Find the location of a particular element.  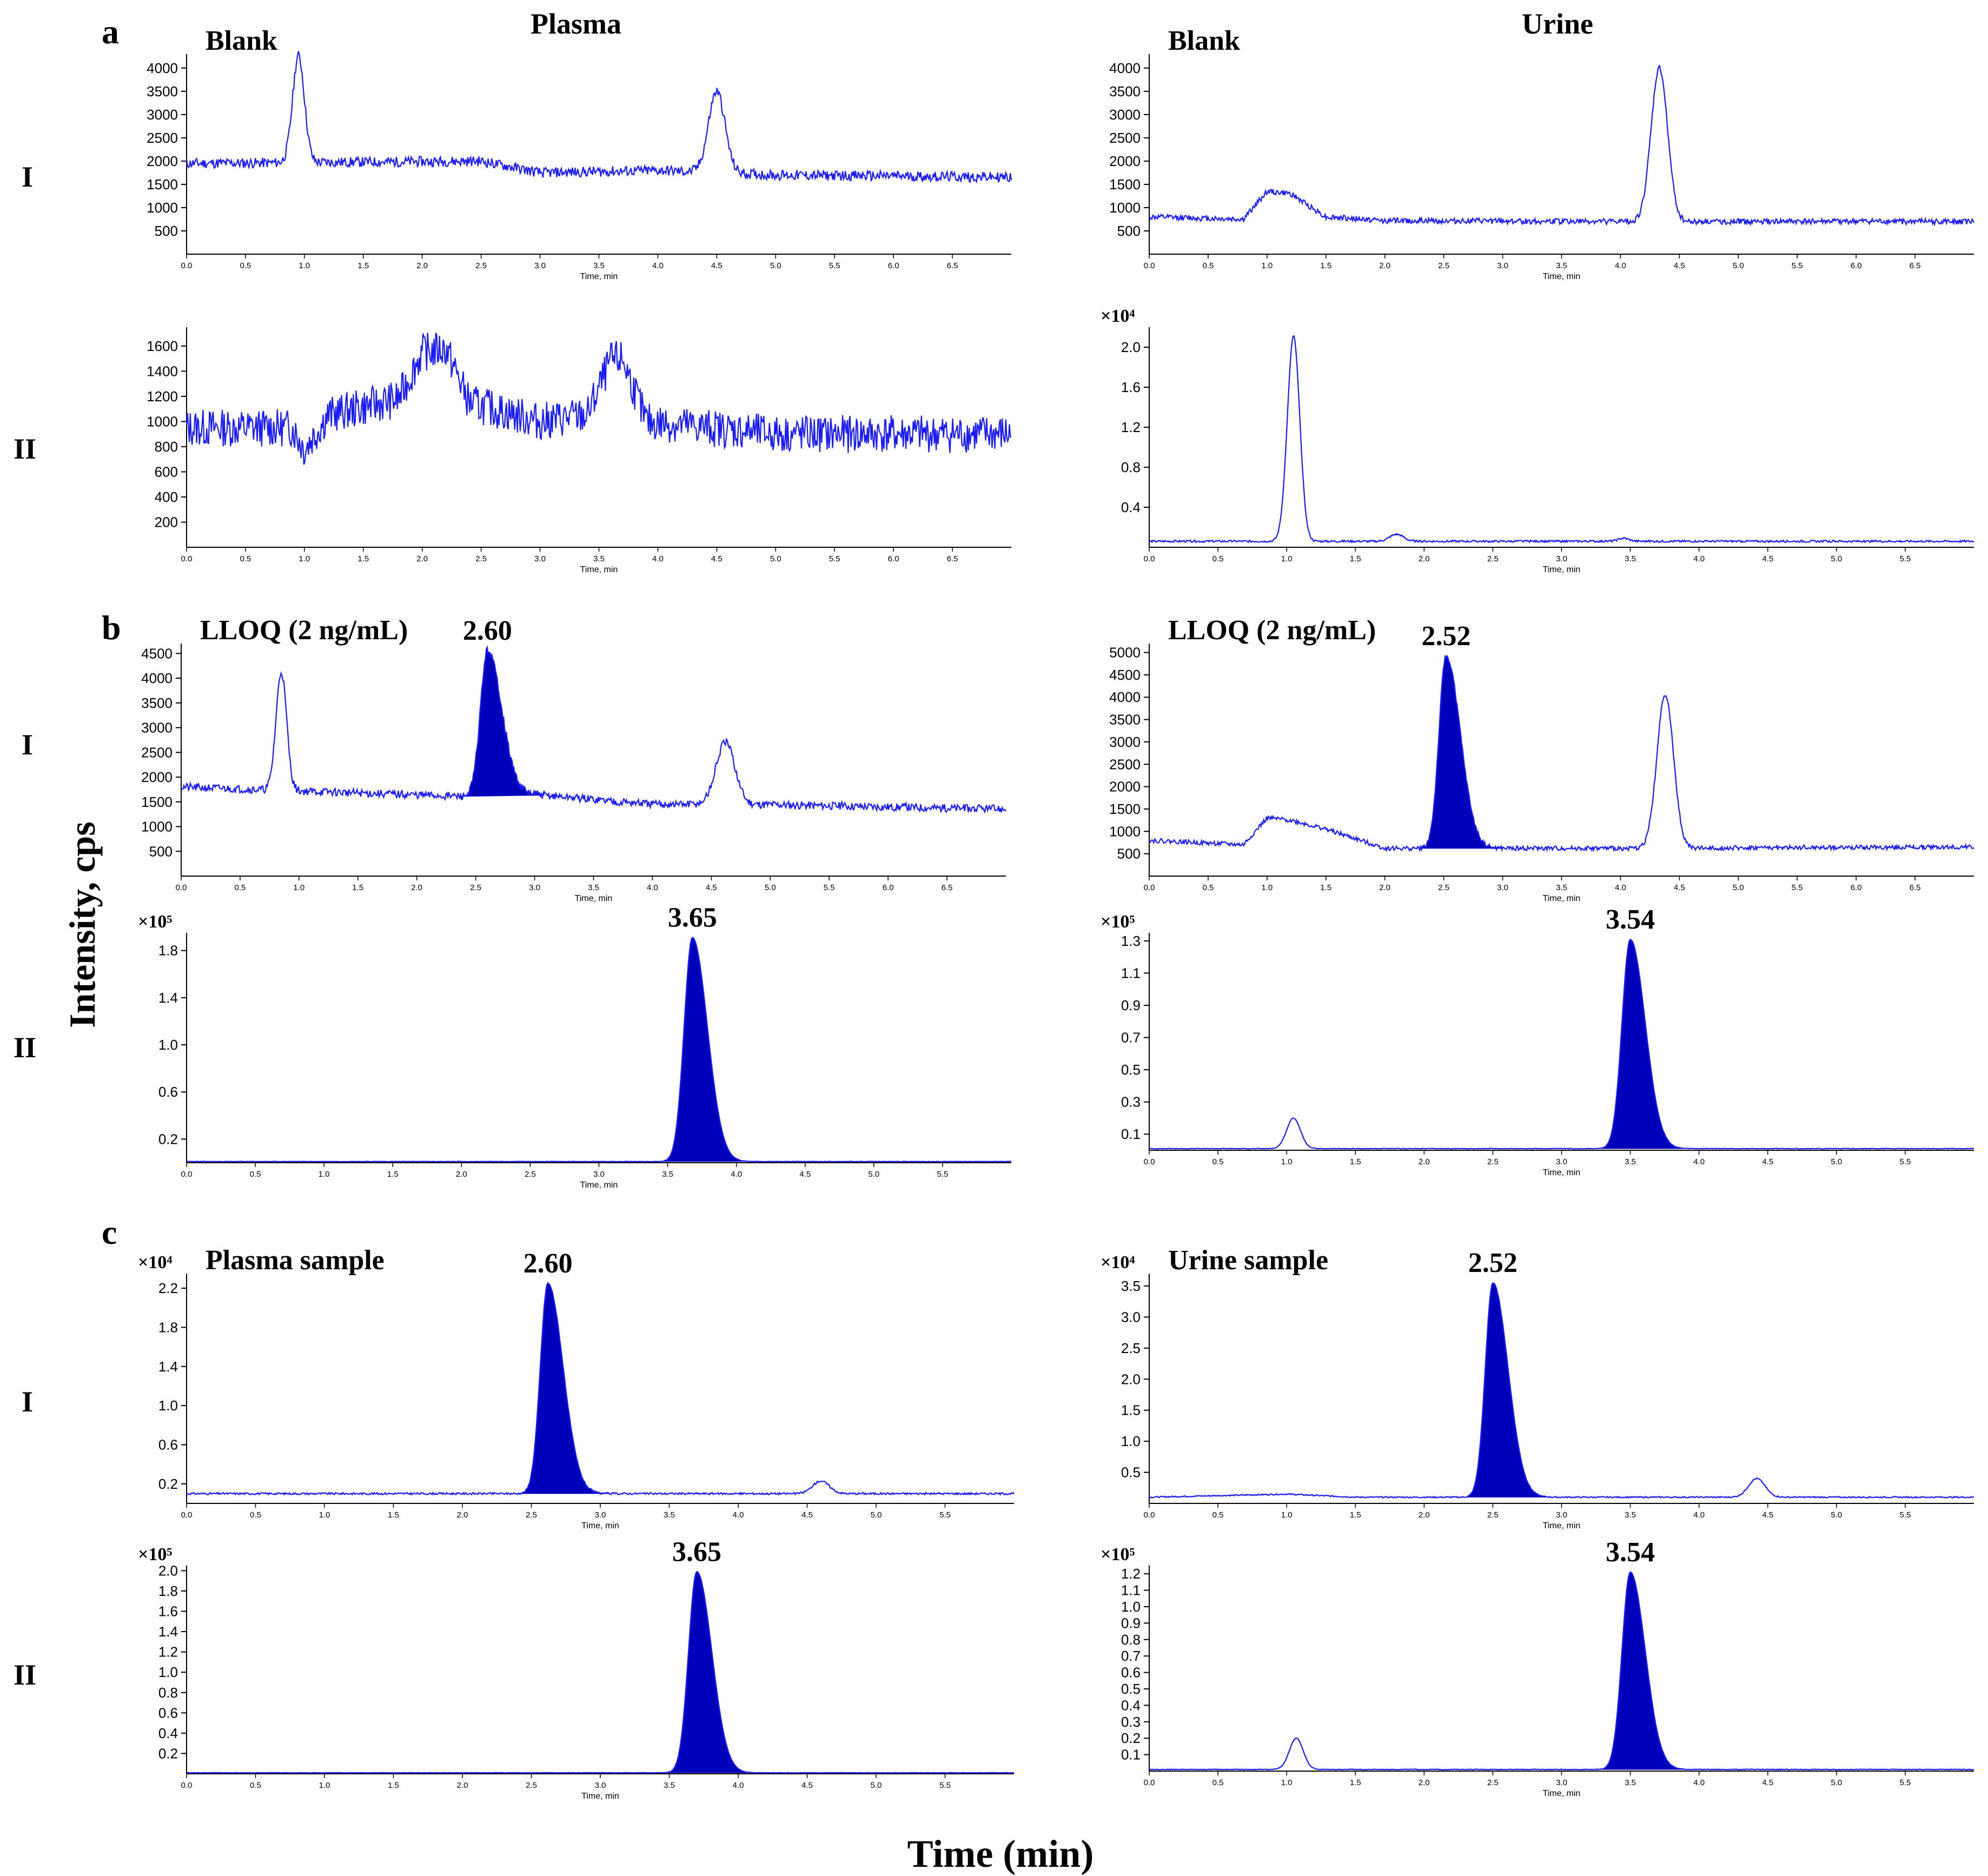

x-axis-label: Time (min) is located at coordinates (1000, 1853).